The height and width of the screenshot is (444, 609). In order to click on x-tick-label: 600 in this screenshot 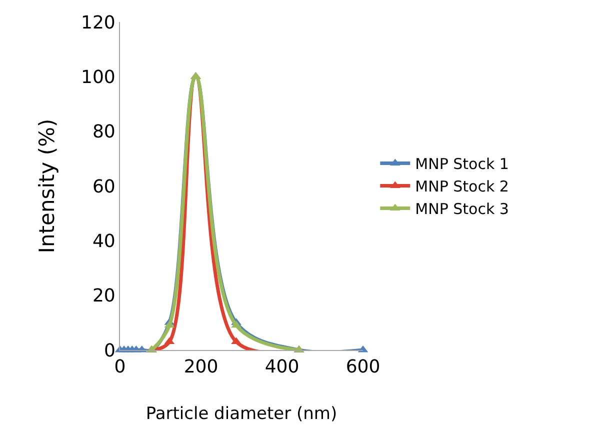, I will do `click(363, 367)`.